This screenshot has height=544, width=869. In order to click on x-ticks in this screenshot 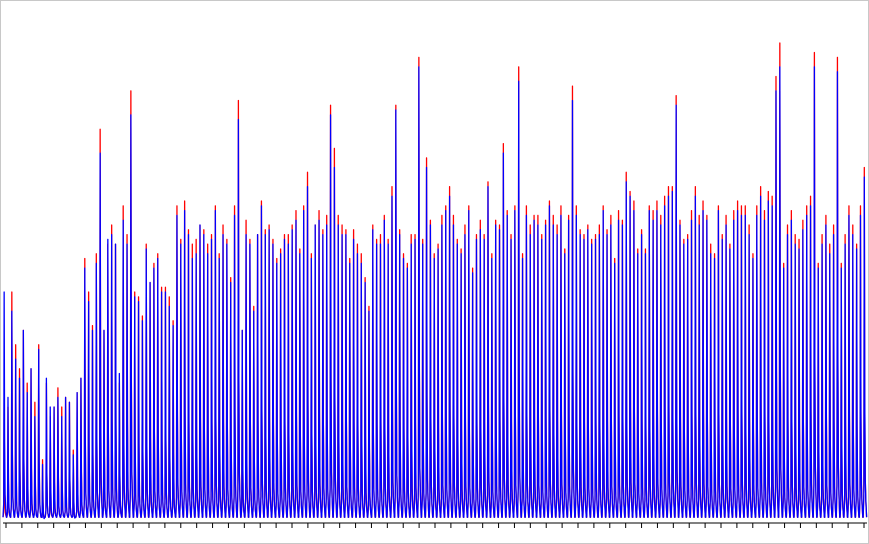, I will do `click(435, 525)`.